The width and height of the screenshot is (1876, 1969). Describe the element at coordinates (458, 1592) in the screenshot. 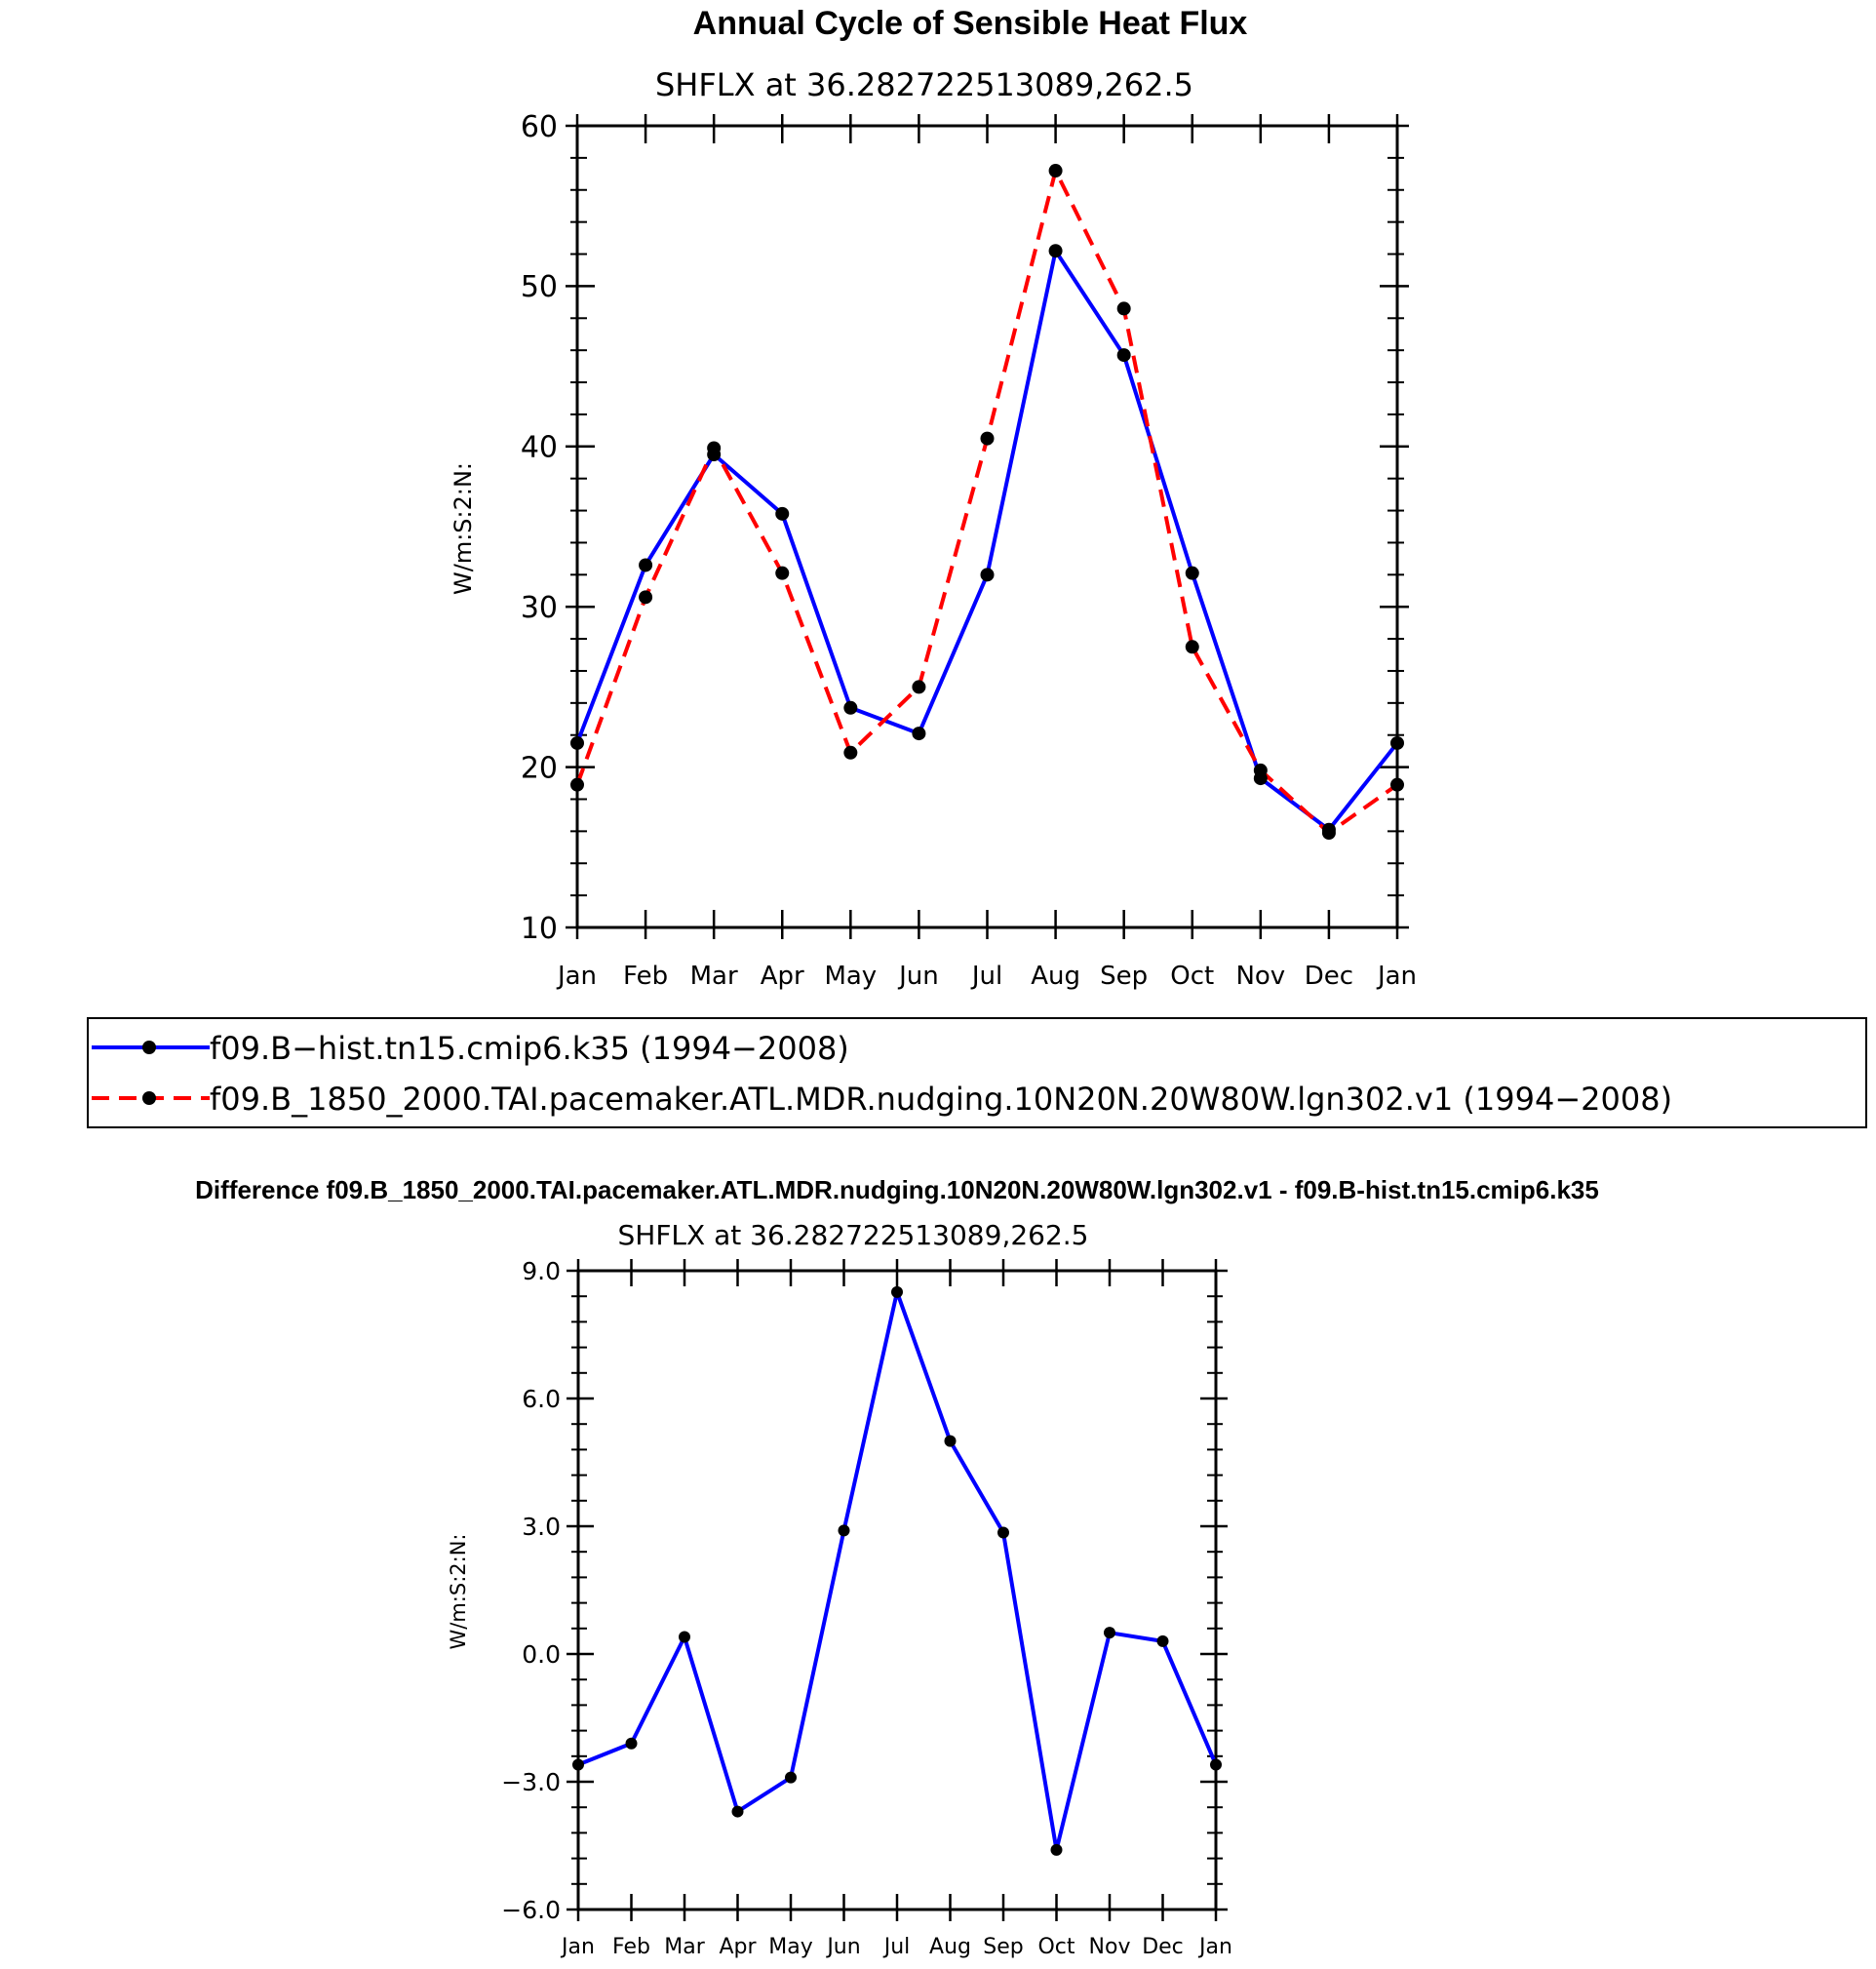

I see `bottom-chart-ylabel: W/m:S:2:N:` at that location.